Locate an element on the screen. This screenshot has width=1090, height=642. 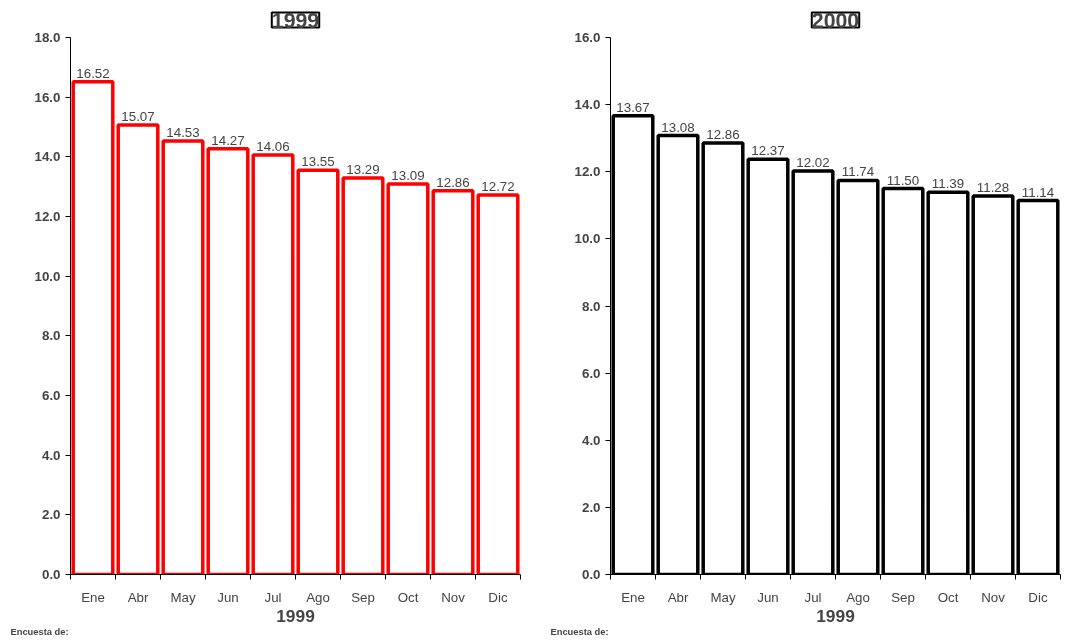
text: 14.27 is located at coordinates (228, 140).